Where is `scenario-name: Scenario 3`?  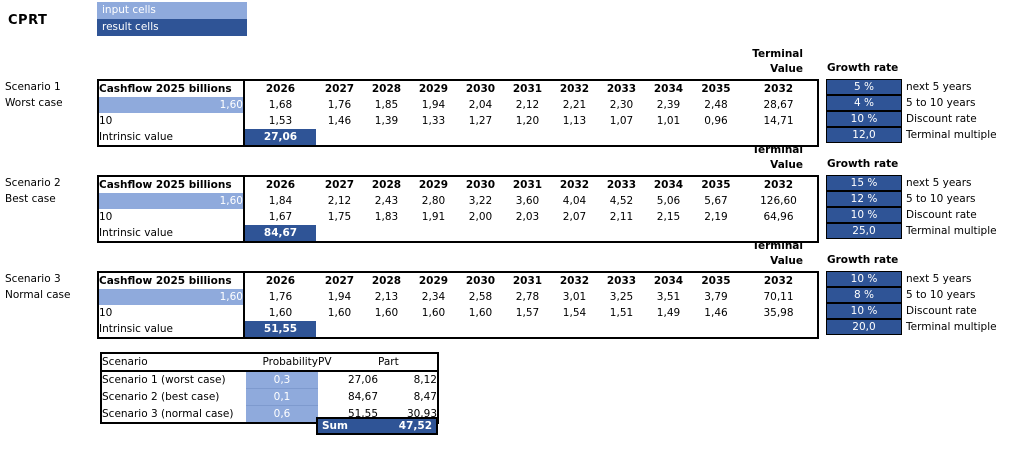 scenario-name: Scenario 3 is located at coordinates (33, 279).